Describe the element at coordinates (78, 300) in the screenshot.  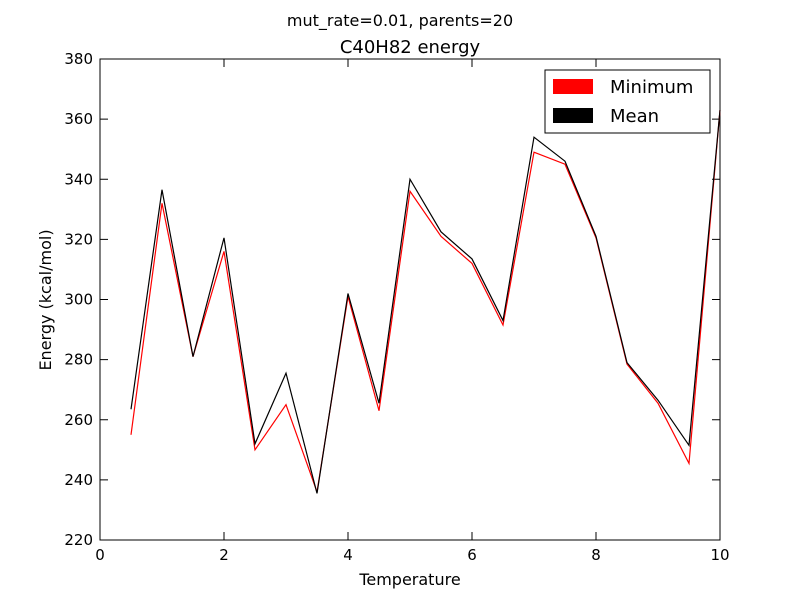
I see `y-tick-label: 300` at that location.